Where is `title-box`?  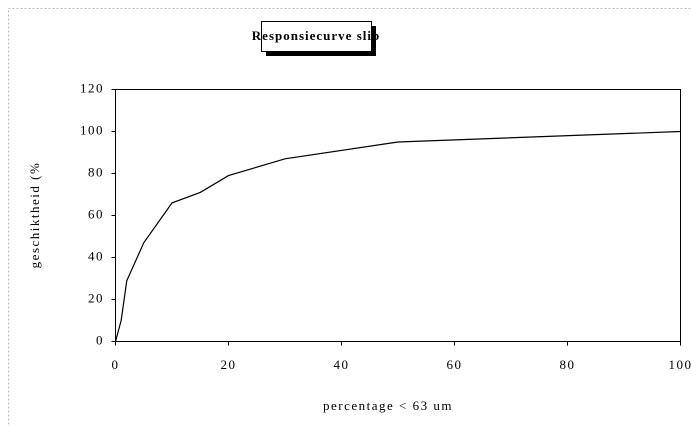
title-box is located at coordinates (316, 36).